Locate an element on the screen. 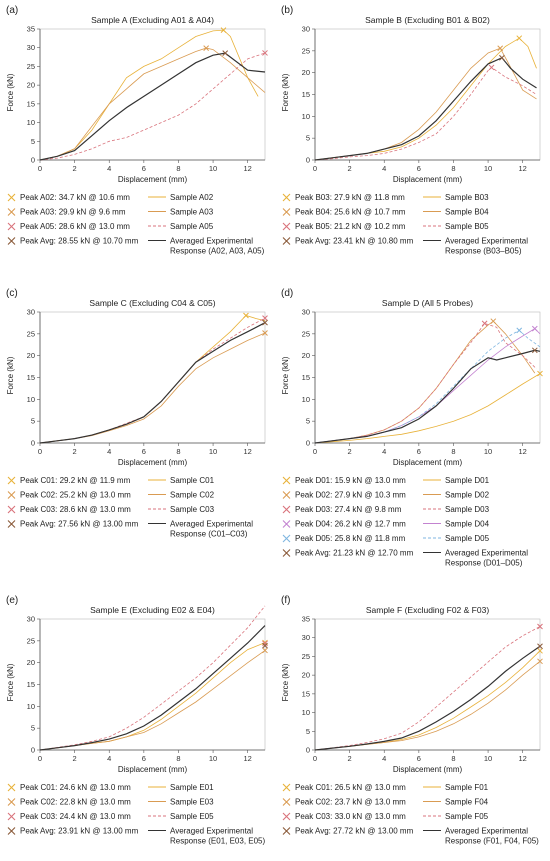  panel-label: (b) is located at coordinates (287, 10).